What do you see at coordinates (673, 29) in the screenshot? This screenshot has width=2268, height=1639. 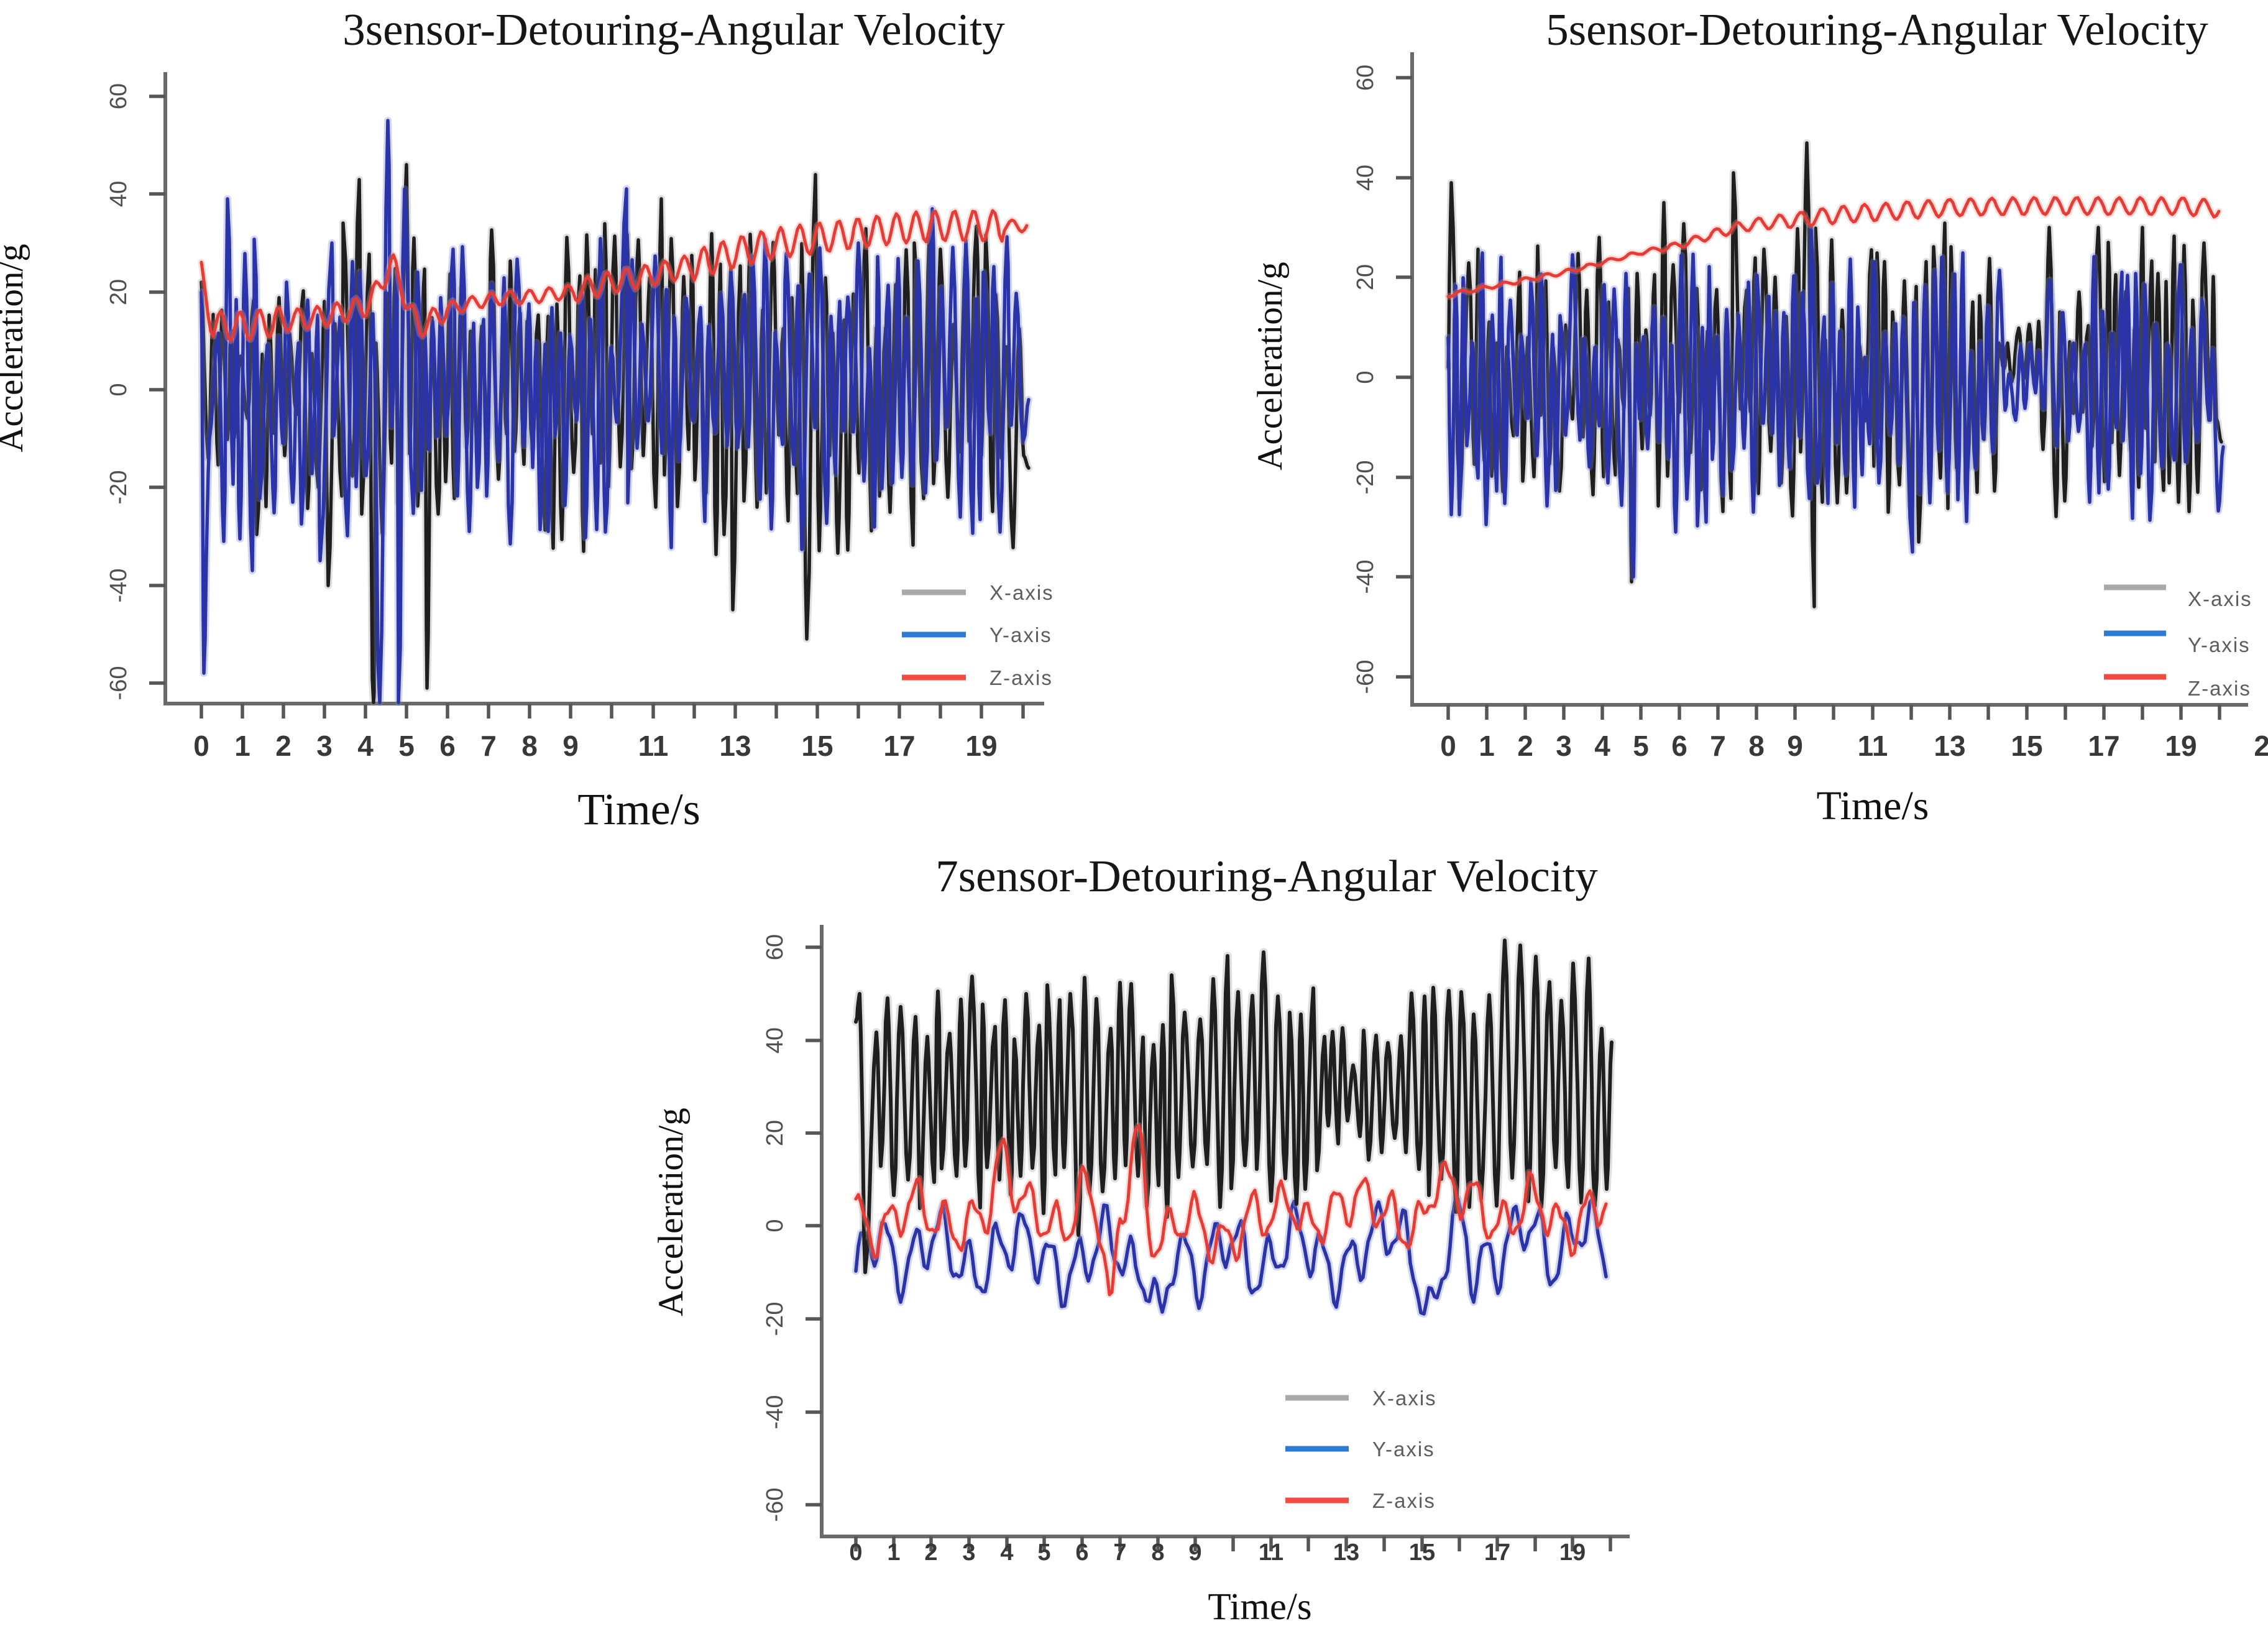 I see `svg-text:3sensor-Detouring-Angular Velo: 3sensor-Detouring-Angular Velocity` at bounding box center [673, 29].